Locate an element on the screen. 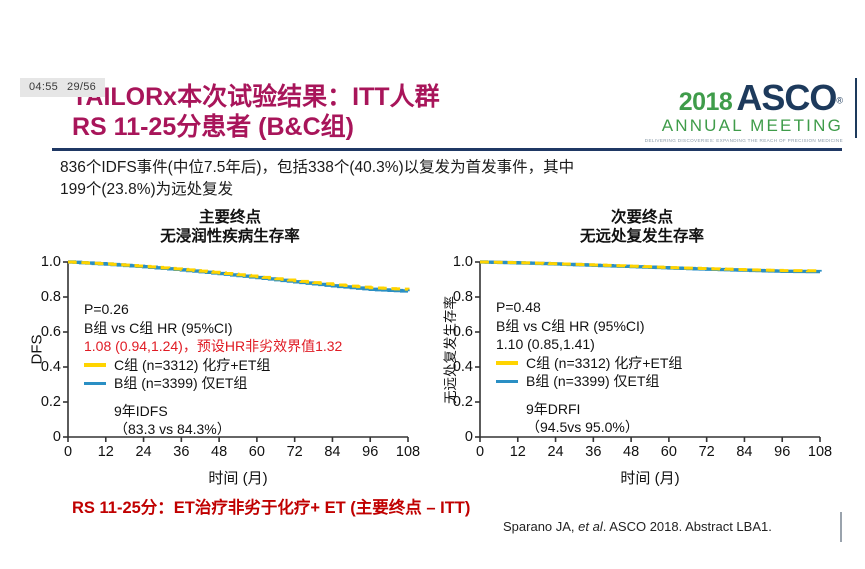 Image resolution: width=865 pixels, height=569 pixels. asco-logo-name: ASCO is located at coordinates (786, 97).